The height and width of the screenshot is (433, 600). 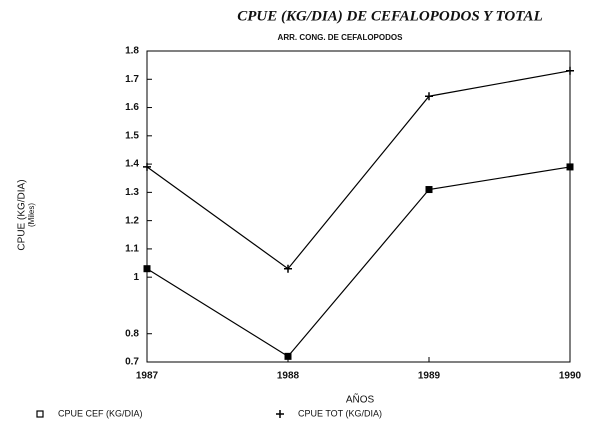 What do you see at coordinates (31, 215) in the screenshot?
I see `y-axis-units: (Miles)` at bounding box center [31, 215].